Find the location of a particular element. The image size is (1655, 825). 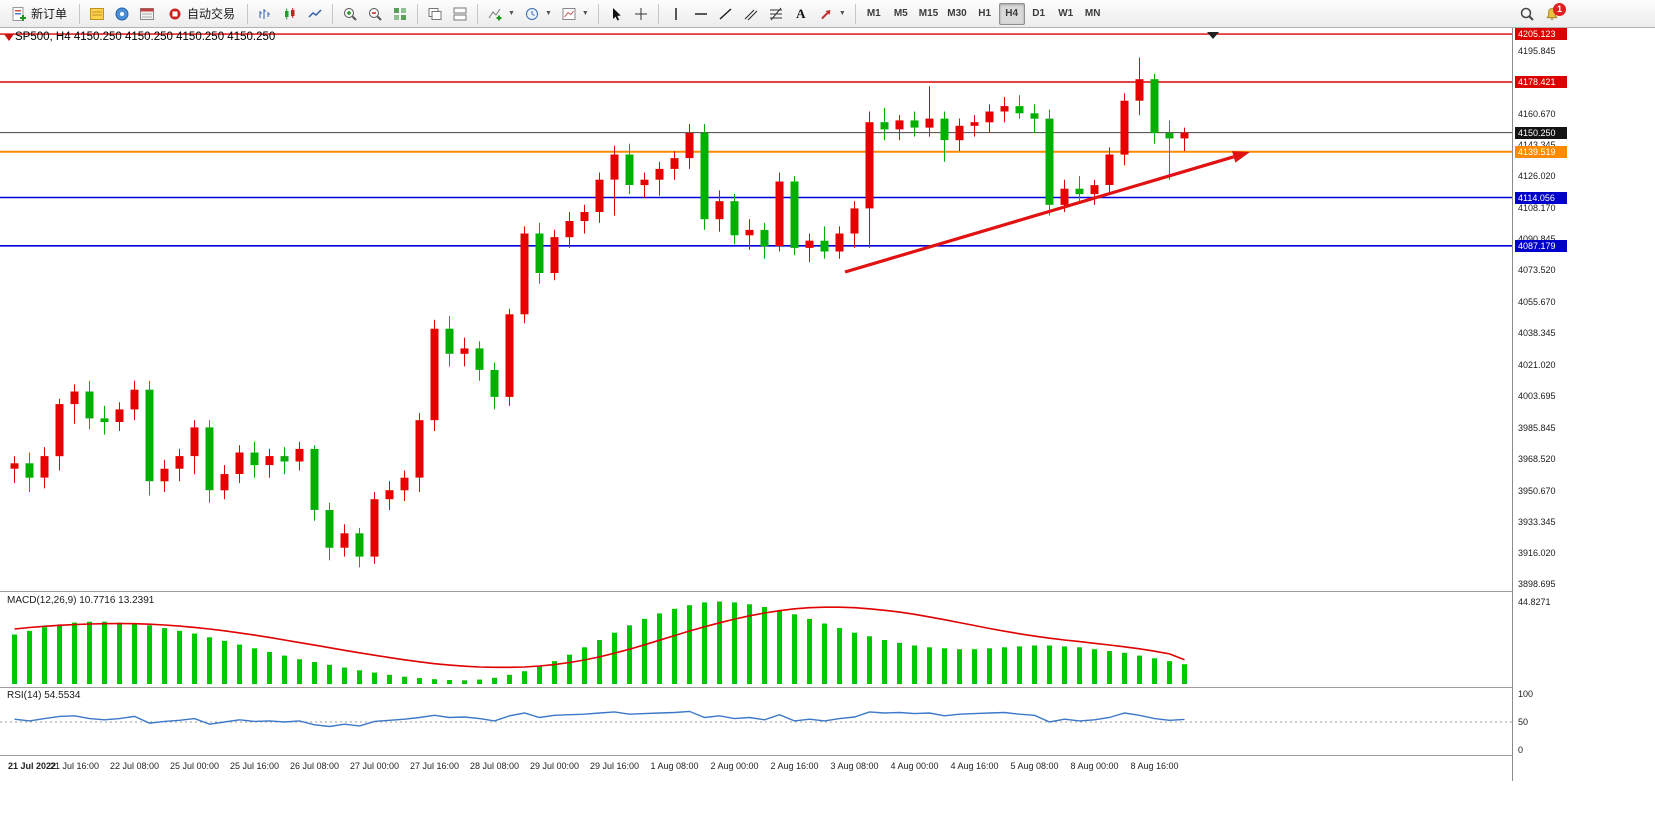

chart-shift-marker is located at coordinates (1213, 35).